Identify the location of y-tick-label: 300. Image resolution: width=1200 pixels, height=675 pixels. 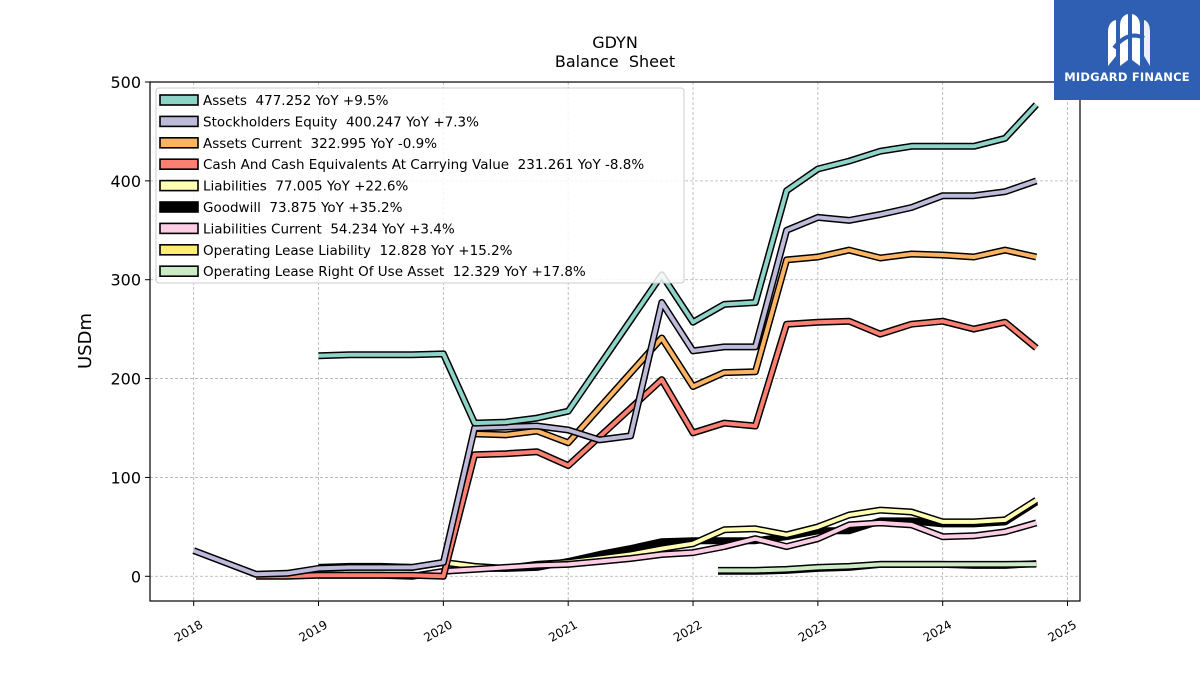
(125, 280).